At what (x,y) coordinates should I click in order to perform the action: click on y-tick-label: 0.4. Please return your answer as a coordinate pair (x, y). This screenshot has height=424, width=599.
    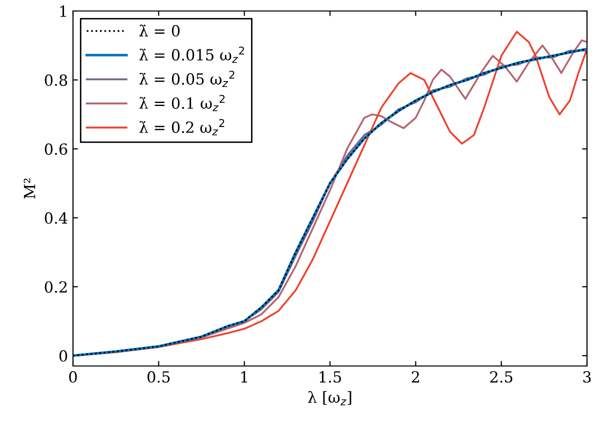
    Looking at the image, I should click on (56, 218).